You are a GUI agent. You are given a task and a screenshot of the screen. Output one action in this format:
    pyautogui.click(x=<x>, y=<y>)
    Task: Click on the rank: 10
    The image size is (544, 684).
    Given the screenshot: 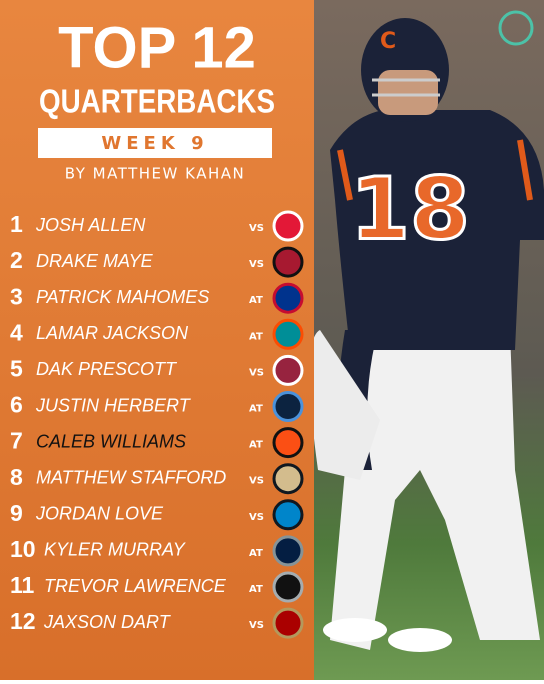 What is the action you would take?
    pyautogui.click(x=23, y=549)
    